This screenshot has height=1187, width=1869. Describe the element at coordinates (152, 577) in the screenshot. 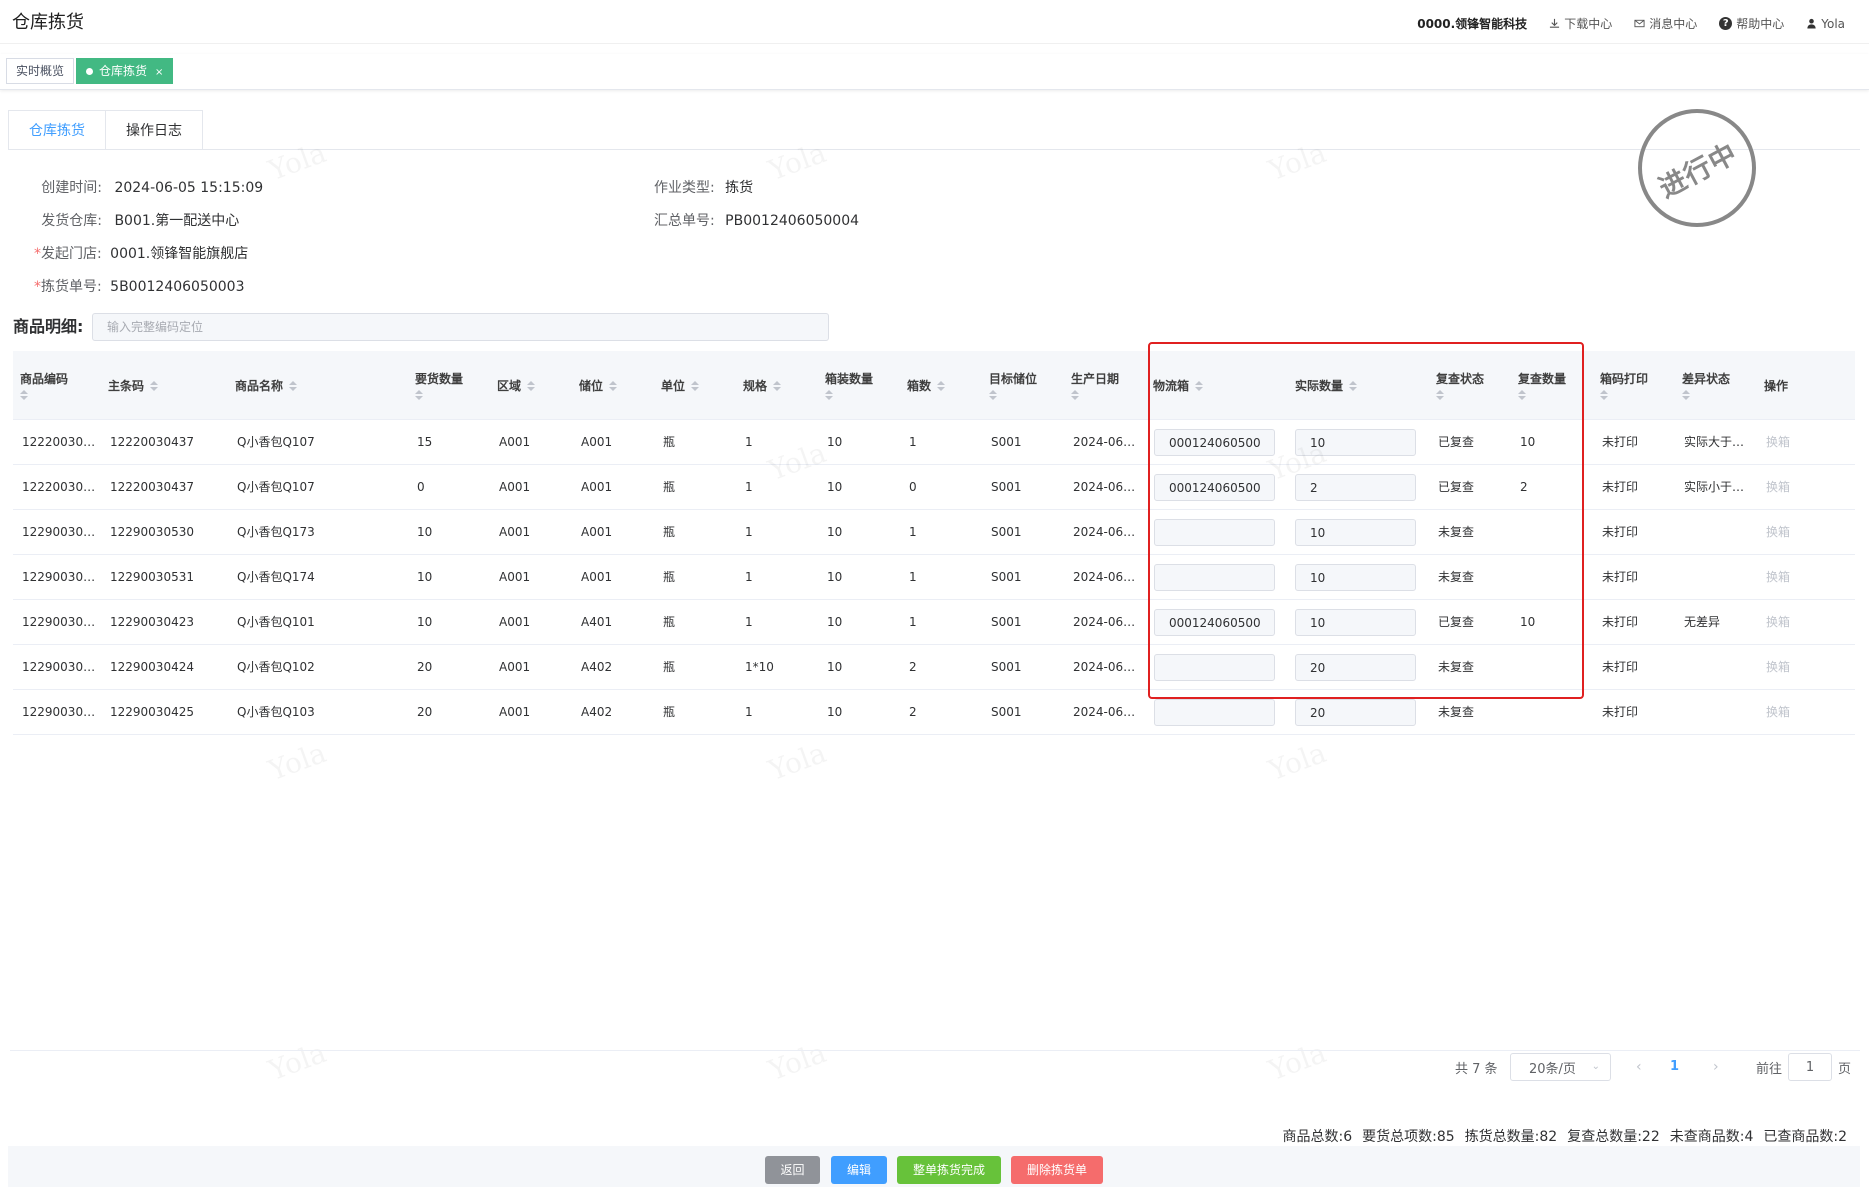

I see `cell-barcode: 12290030531` at that location.